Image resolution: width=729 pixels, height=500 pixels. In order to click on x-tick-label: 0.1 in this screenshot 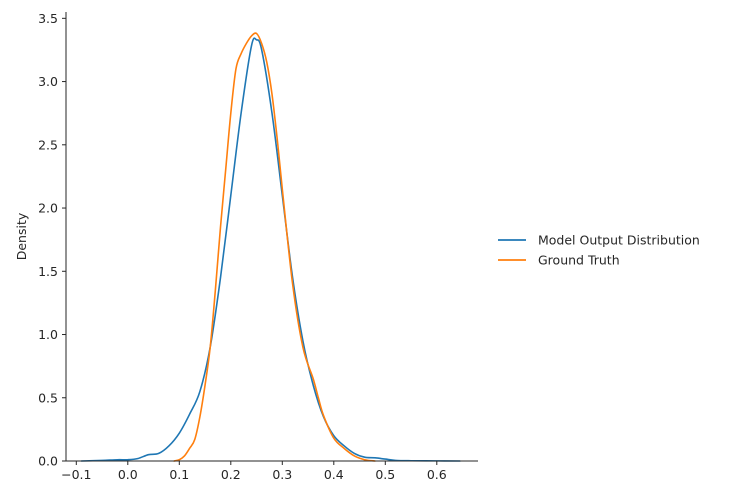, I will do `click(179, 474)`.